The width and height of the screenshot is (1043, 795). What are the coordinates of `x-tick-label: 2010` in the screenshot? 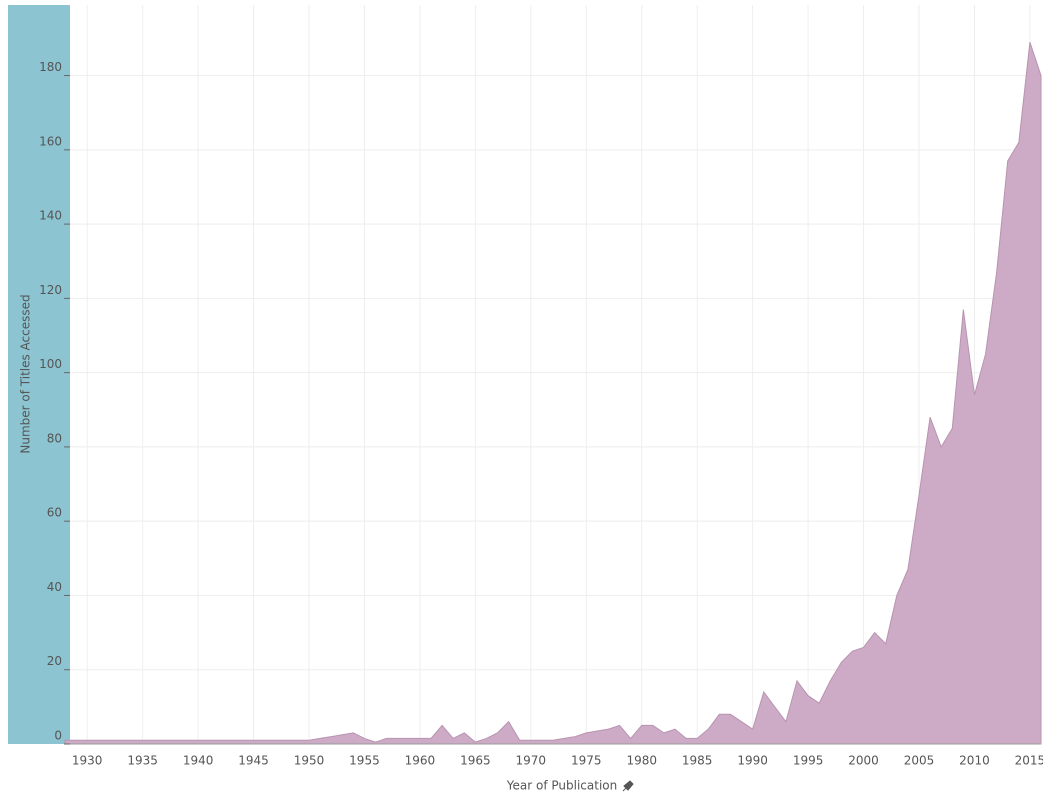 It's located at (974, 761).